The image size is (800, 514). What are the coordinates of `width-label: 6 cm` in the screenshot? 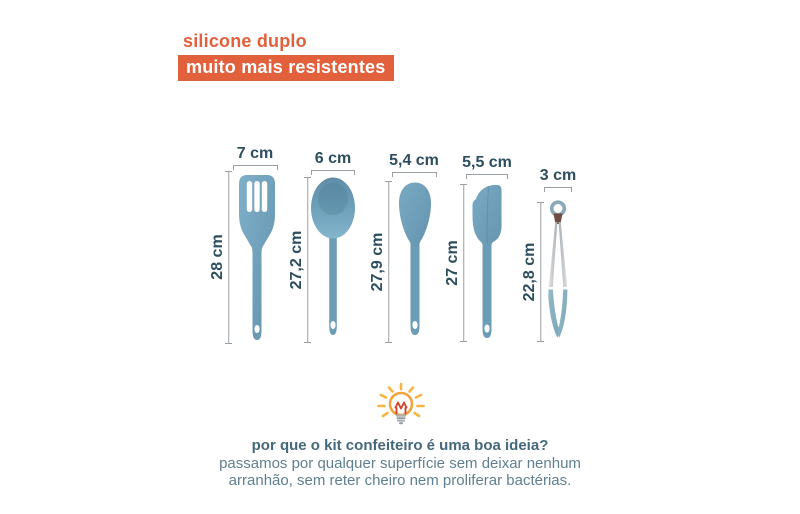 It's located at (333, 158).